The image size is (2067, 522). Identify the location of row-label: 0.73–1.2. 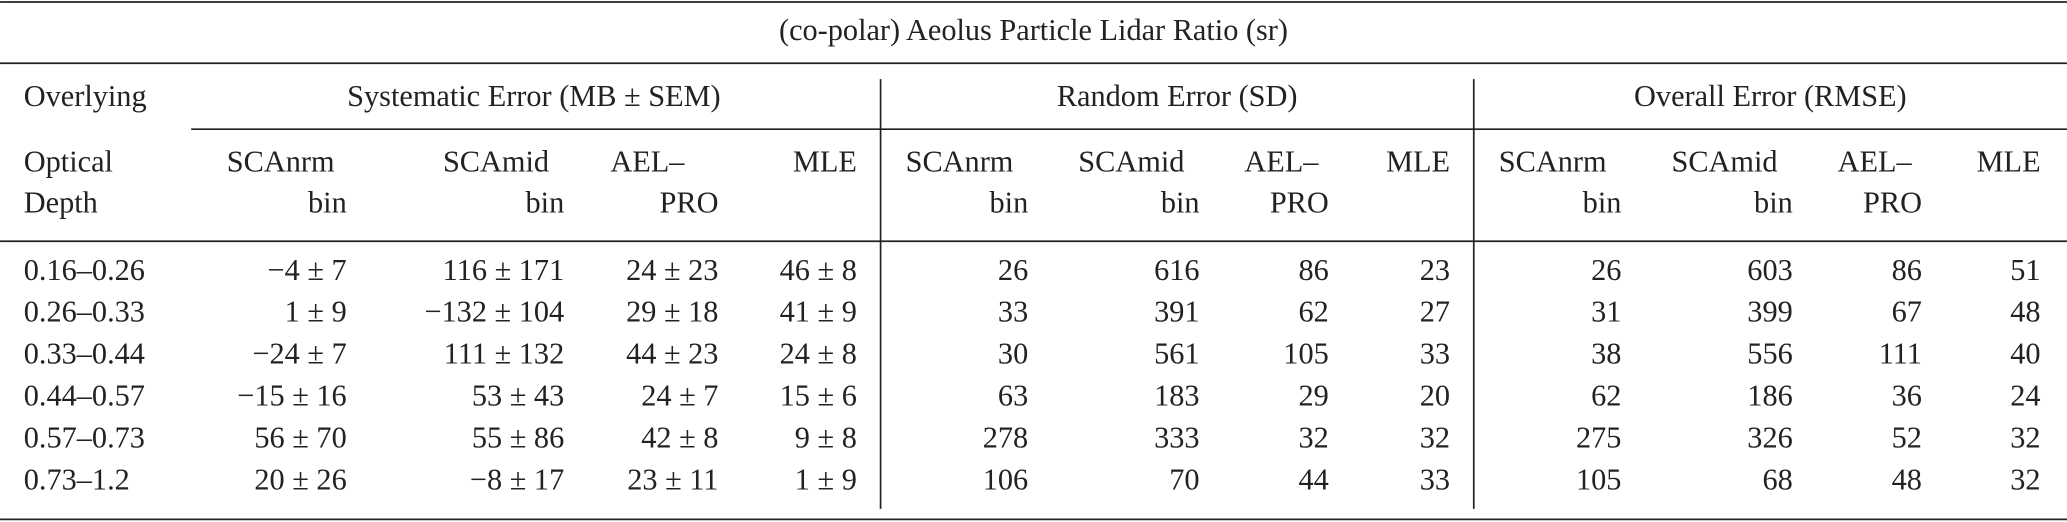
(77, 479).